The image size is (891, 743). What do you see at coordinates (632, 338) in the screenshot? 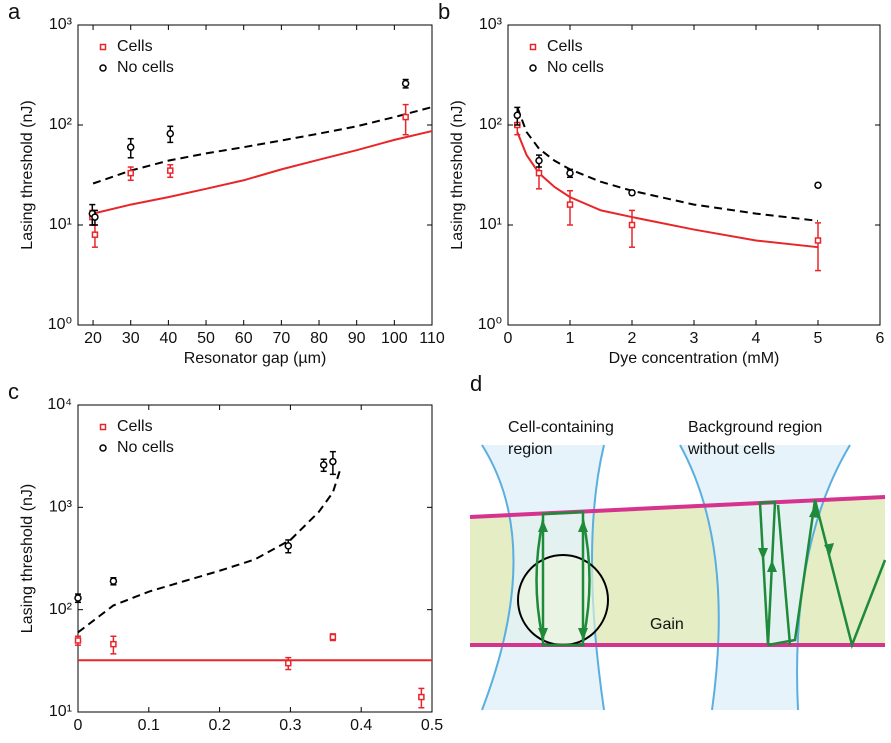
I see `x-tick-label: 2` at bounding box center [632, 338].